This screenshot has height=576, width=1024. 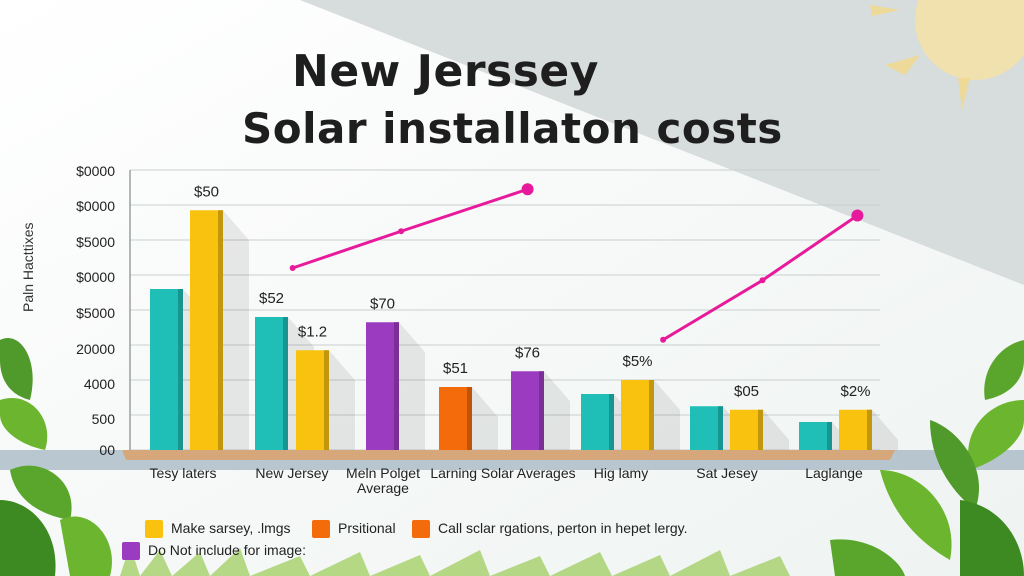 What do you see at coordinates (383, 480) in the screenshot?
I see `x-tick-label: Meln Polget Average` at bounding box center [383, 480].